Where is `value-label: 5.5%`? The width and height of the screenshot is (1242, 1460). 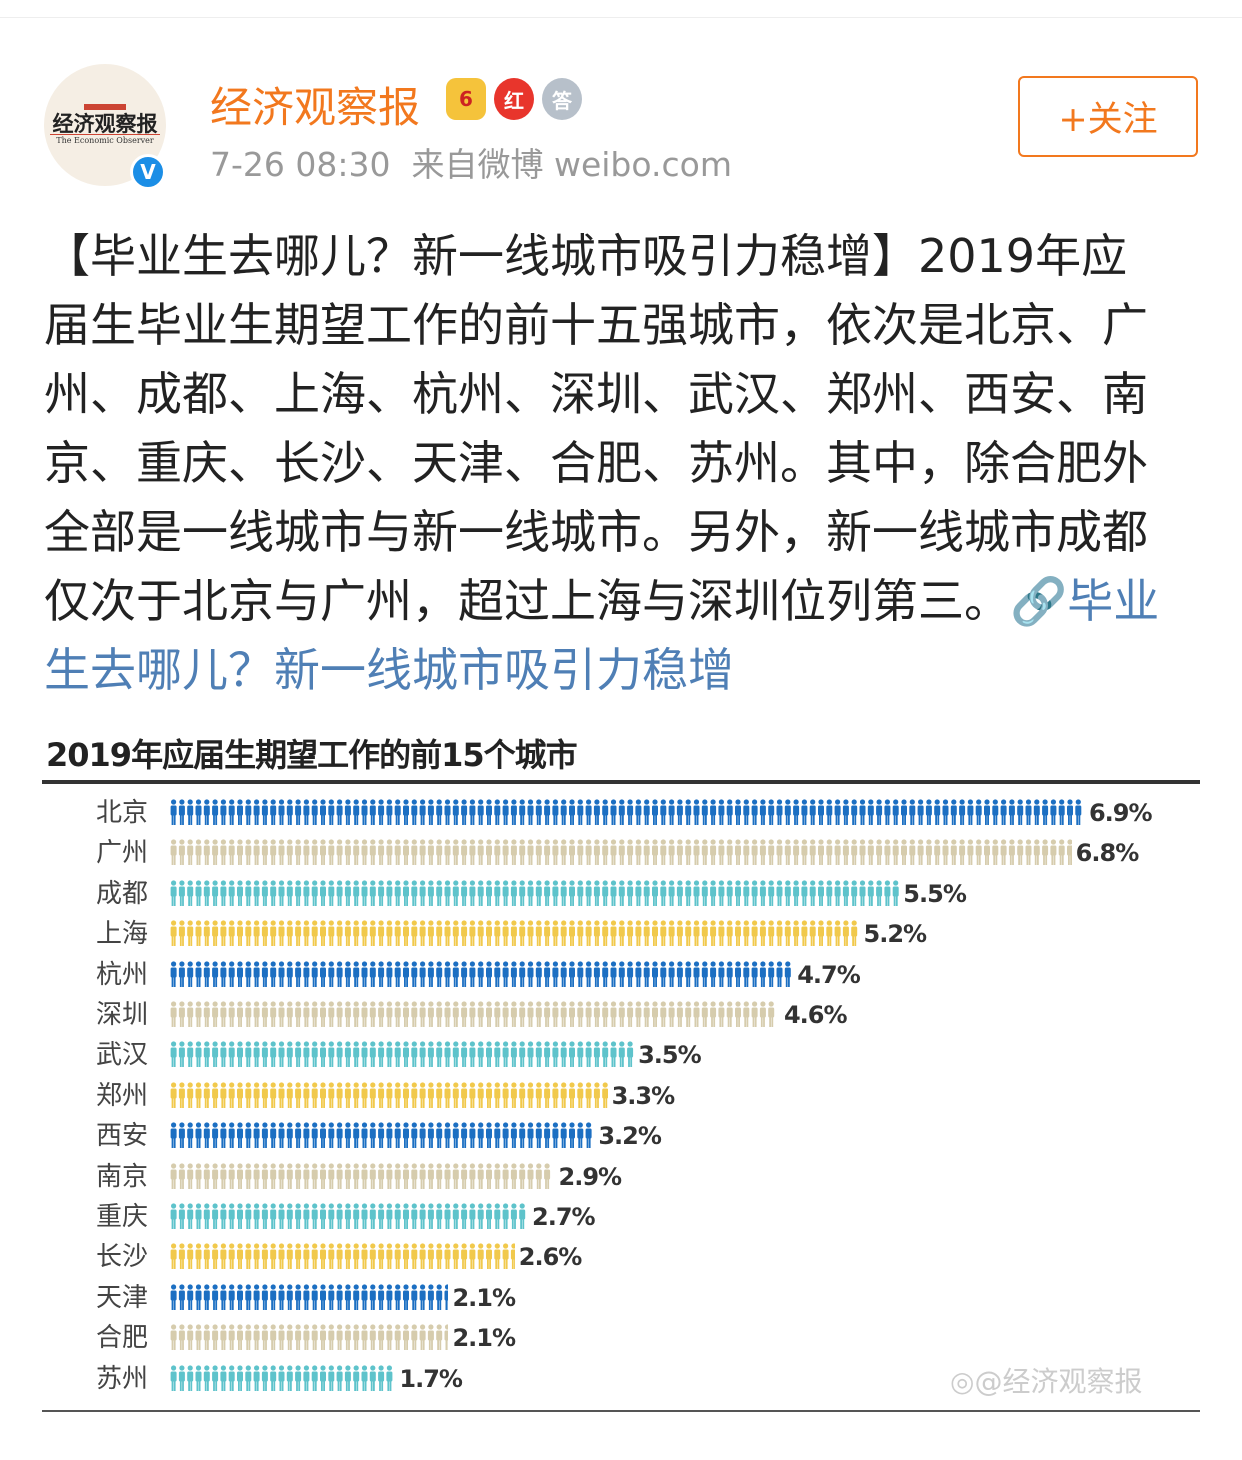 value-label: 5.5% is located at coordinates (935, 893).